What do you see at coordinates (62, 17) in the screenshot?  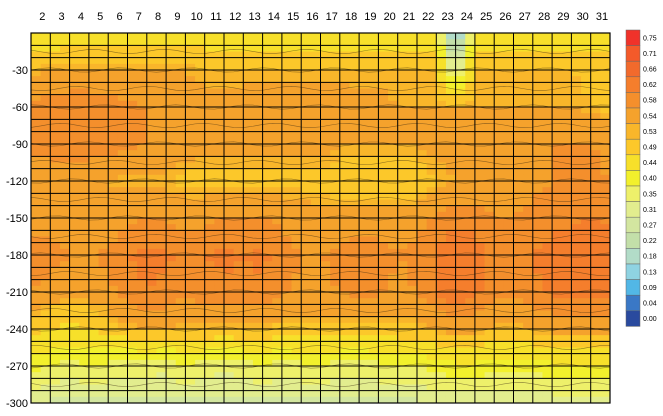 I see `x-tick-label: 3` at bounding box center [62, 17].